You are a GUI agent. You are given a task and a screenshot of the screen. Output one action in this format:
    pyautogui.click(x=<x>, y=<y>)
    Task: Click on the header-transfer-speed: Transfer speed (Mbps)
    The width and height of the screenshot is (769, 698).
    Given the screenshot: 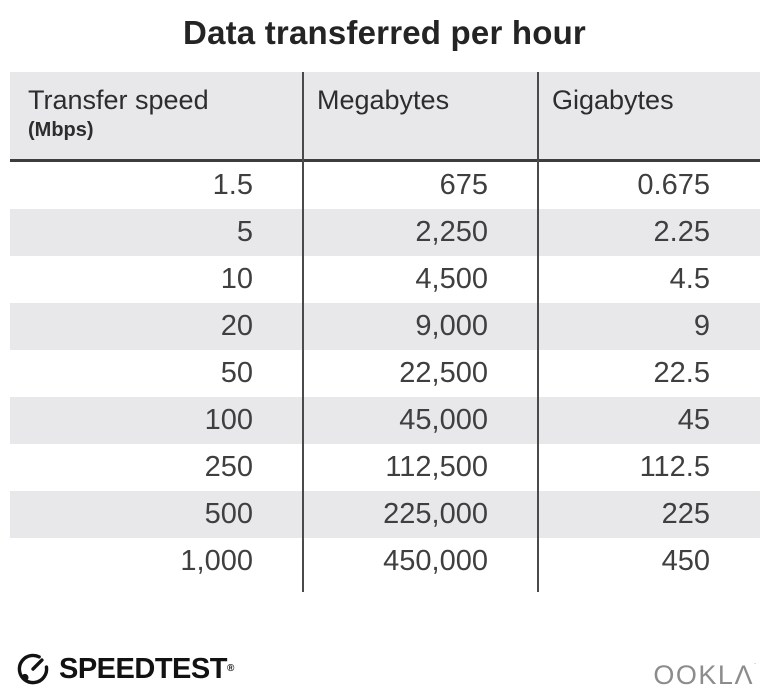 What is the action you would take?
    pyautogui.click(x=156, y=115)
    